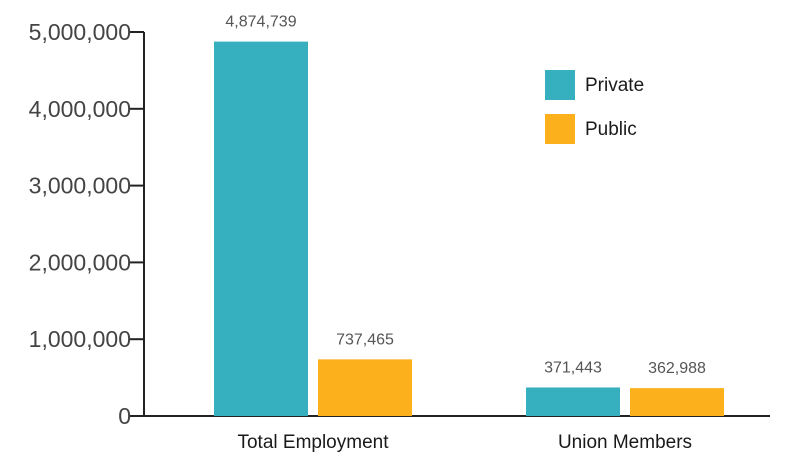 The image size is (791, 456). What do you see at coordinates (614, 85) in the screenshot?
I see `legend-label-private: Private` at bounding box center [614, 85].